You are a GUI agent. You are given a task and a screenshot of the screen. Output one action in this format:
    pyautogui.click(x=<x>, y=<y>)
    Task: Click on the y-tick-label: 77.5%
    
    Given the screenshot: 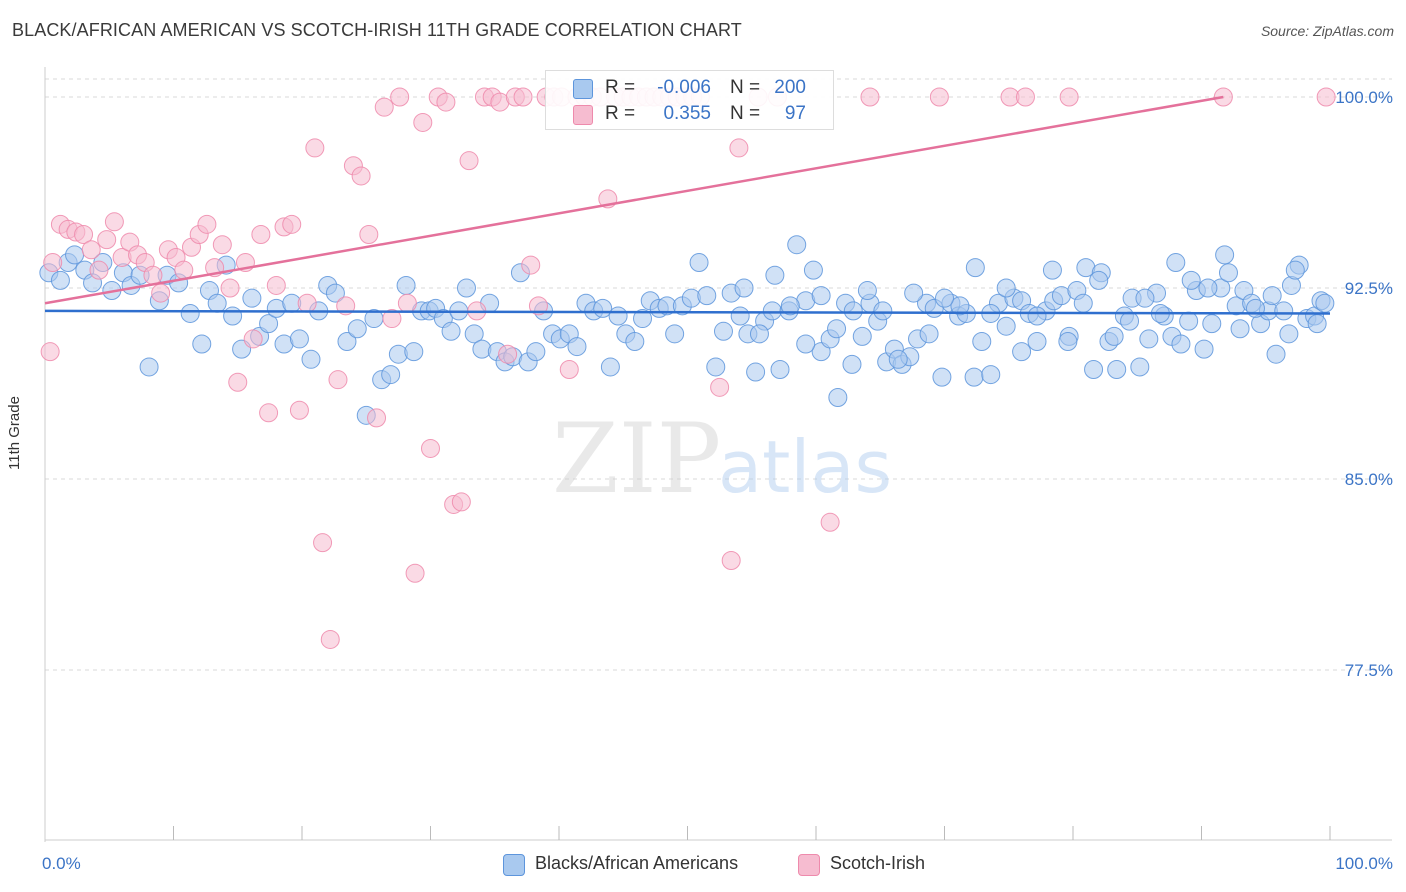 What is the action you would take?
    pyautogui.click(x=1369, y=670)
    